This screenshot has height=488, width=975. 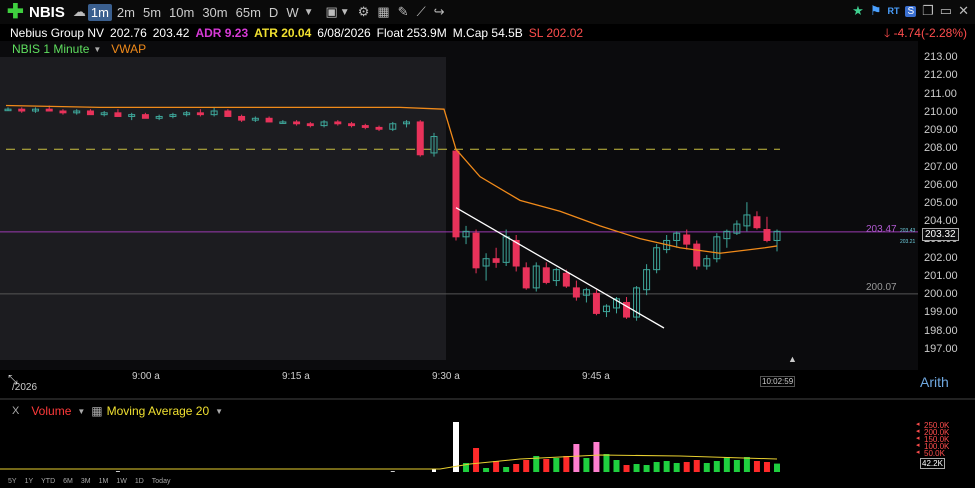 What do you see at coordinates (29, 481) in the screenshot?
I see `range-1y: 1Y` at bounding box center [29, 481].